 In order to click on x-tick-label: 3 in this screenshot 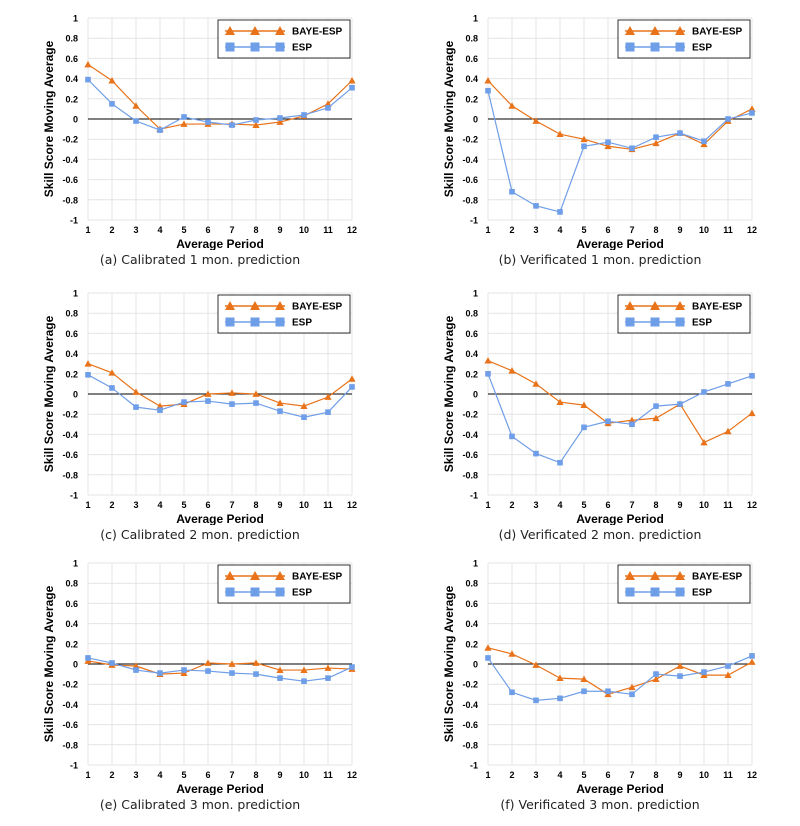, I will do `click(135, 230)`.